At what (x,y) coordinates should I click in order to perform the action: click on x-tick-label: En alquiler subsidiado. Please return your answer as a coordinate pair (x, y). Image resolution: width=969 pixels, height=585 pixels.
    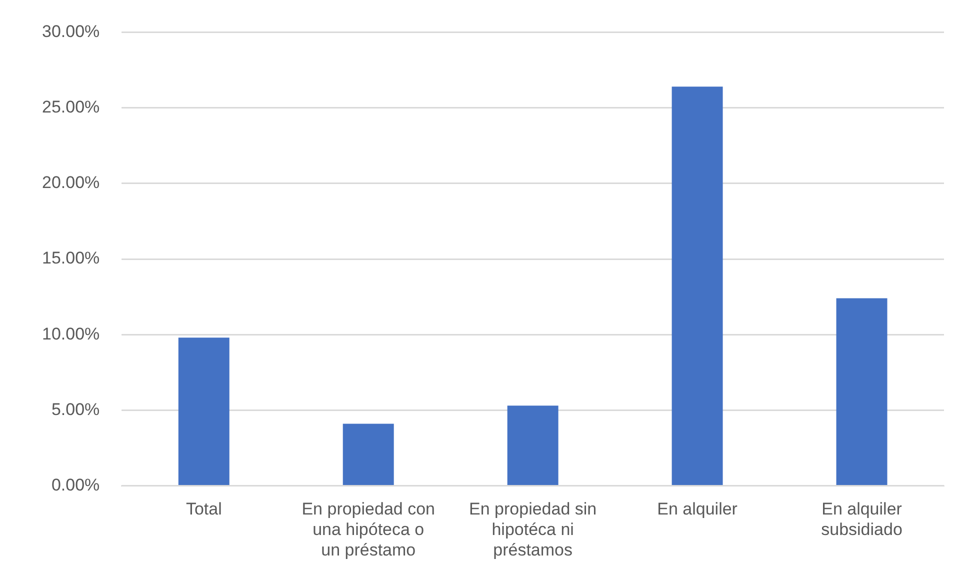
    Looking at the image, I should click on (861, 520).